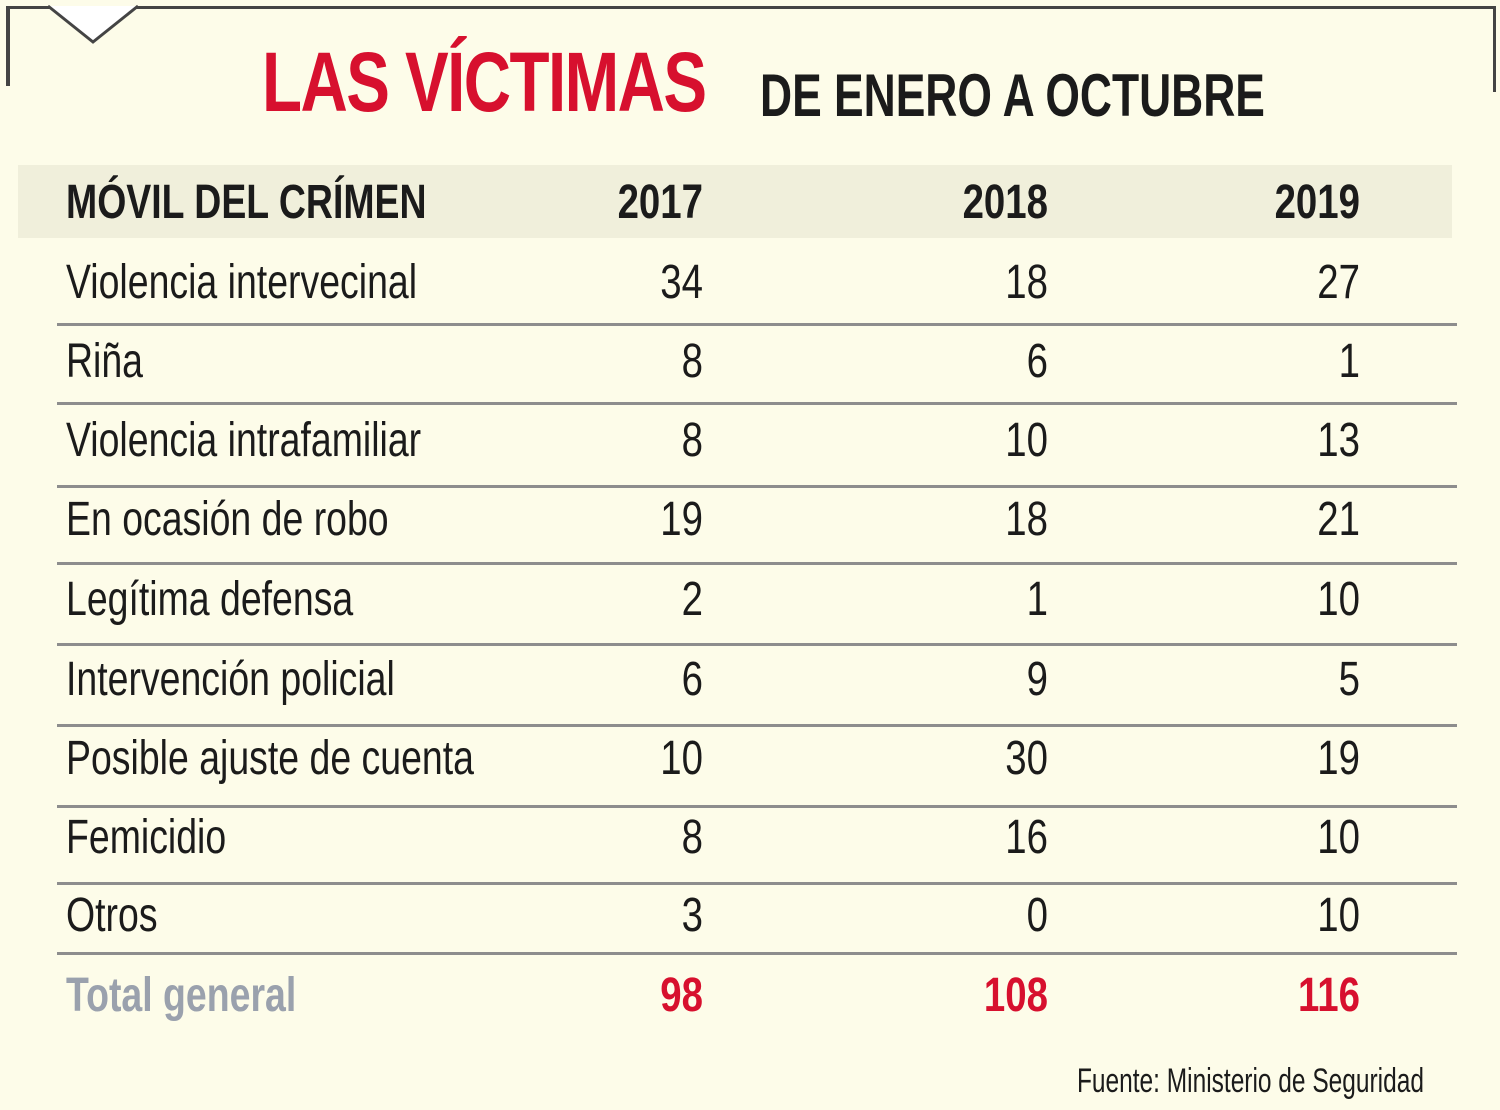  What do you see at coordinates (1026, 758) in the screenshot?
I see `table-cell-value: 30` at bounding box center [1026, 758].